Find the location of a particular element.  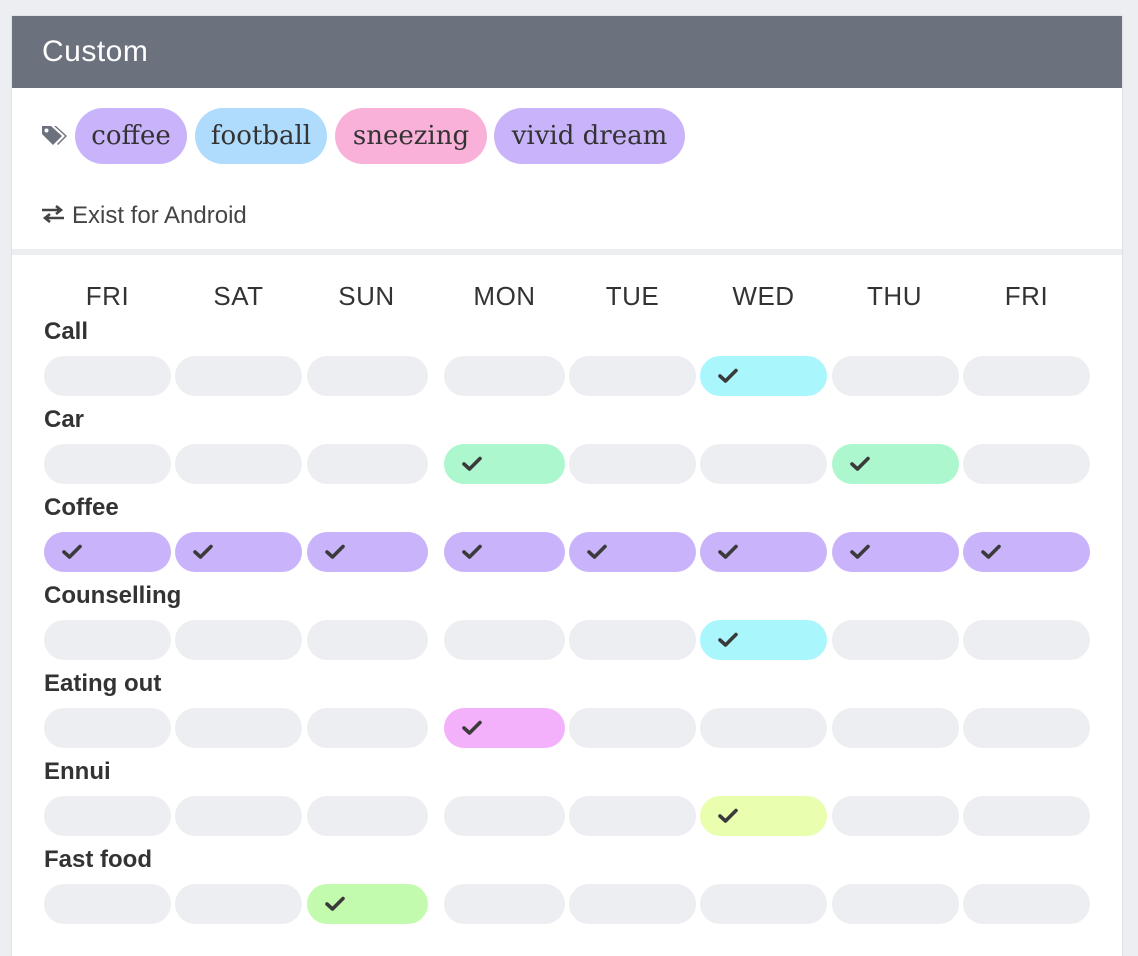

day-header-thu: THU is located at coordinates (894, 296).